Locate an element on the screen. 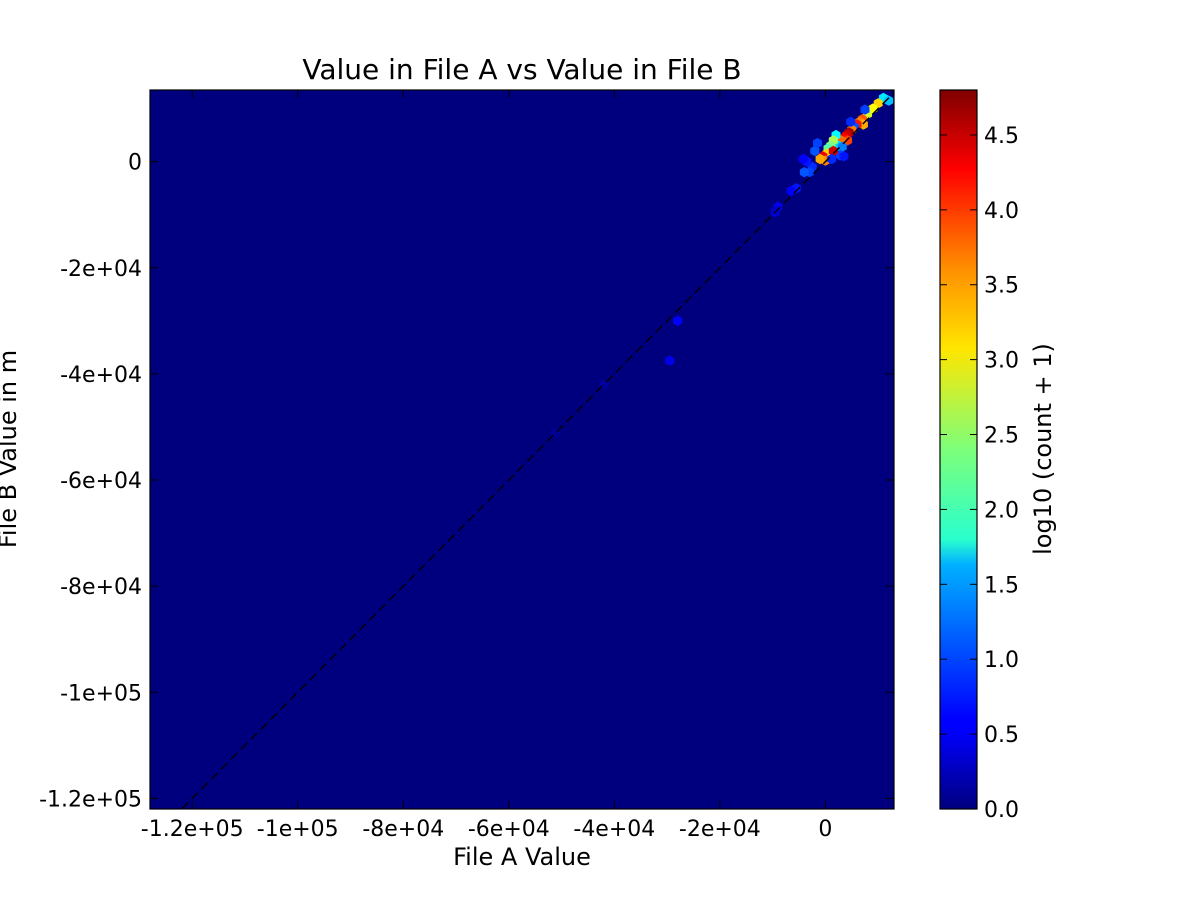 The width and height of the screenshot is (1200, 900). colorbar-tick-label: 1.0 is located at coordinates (1001, 660).